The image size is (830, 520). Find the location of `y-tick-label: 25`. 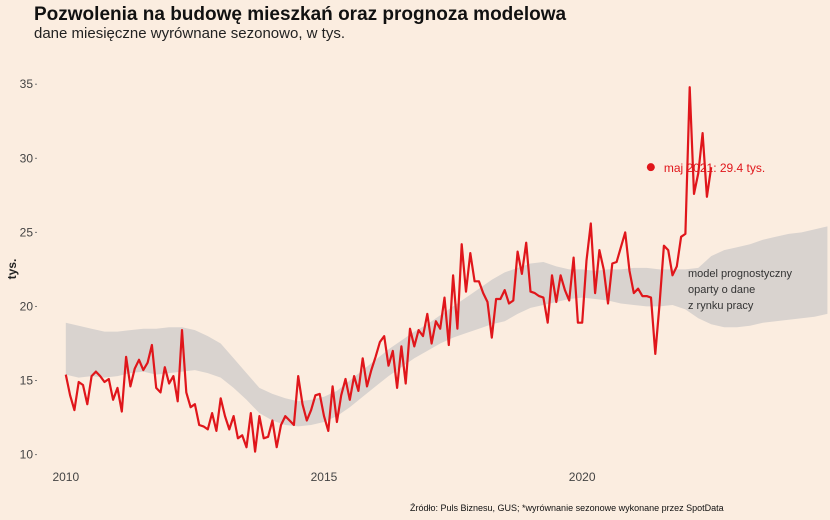

y-tick-label: 25 is located at coordinates (27, 232).